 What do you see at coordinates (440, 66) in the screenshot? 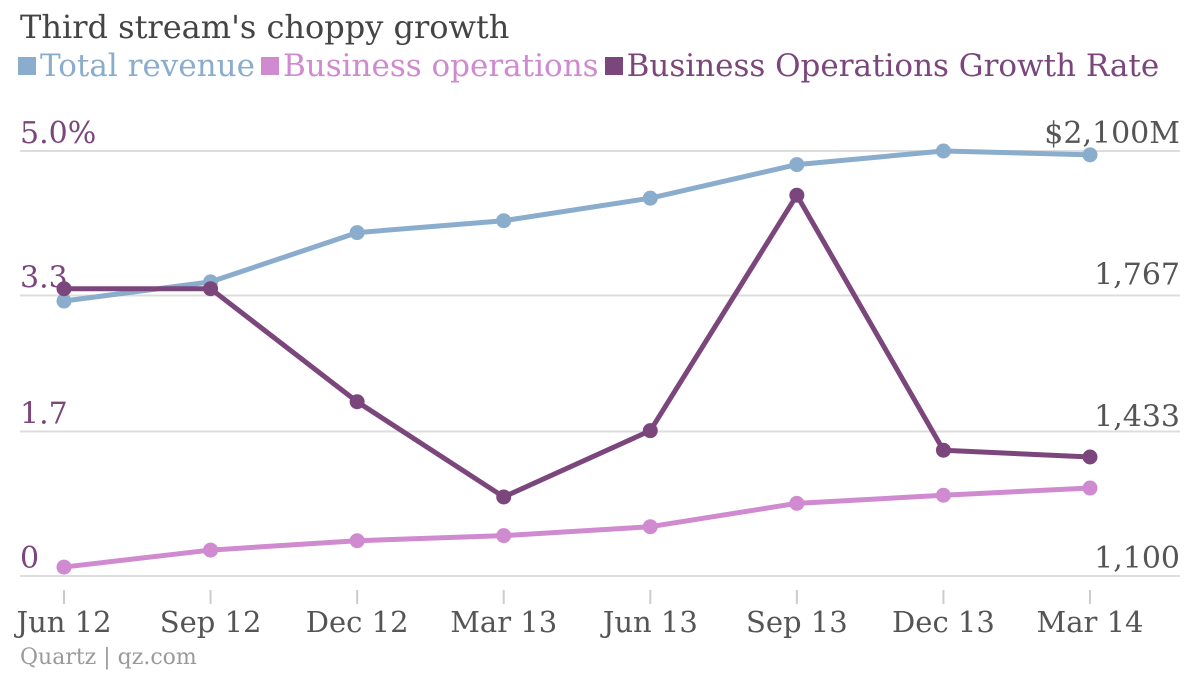
I see `legend-label: Business operations` at bounding box center [440, 66].